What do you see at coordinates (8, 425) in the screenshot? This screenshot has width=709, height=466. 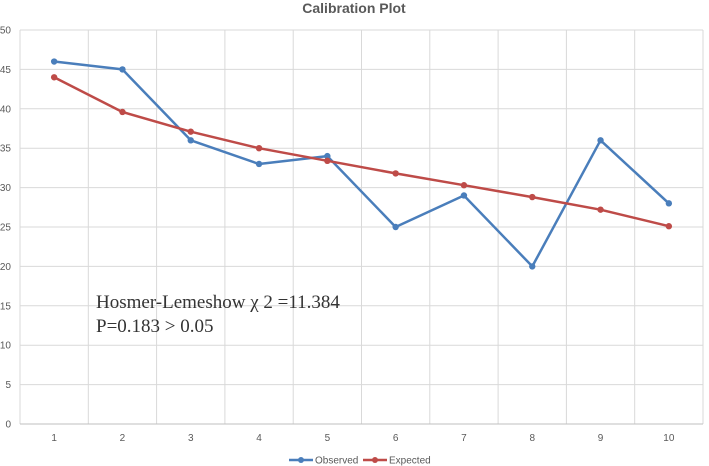 I see `y-tick-label: 0` at bounding box center [8, 425].